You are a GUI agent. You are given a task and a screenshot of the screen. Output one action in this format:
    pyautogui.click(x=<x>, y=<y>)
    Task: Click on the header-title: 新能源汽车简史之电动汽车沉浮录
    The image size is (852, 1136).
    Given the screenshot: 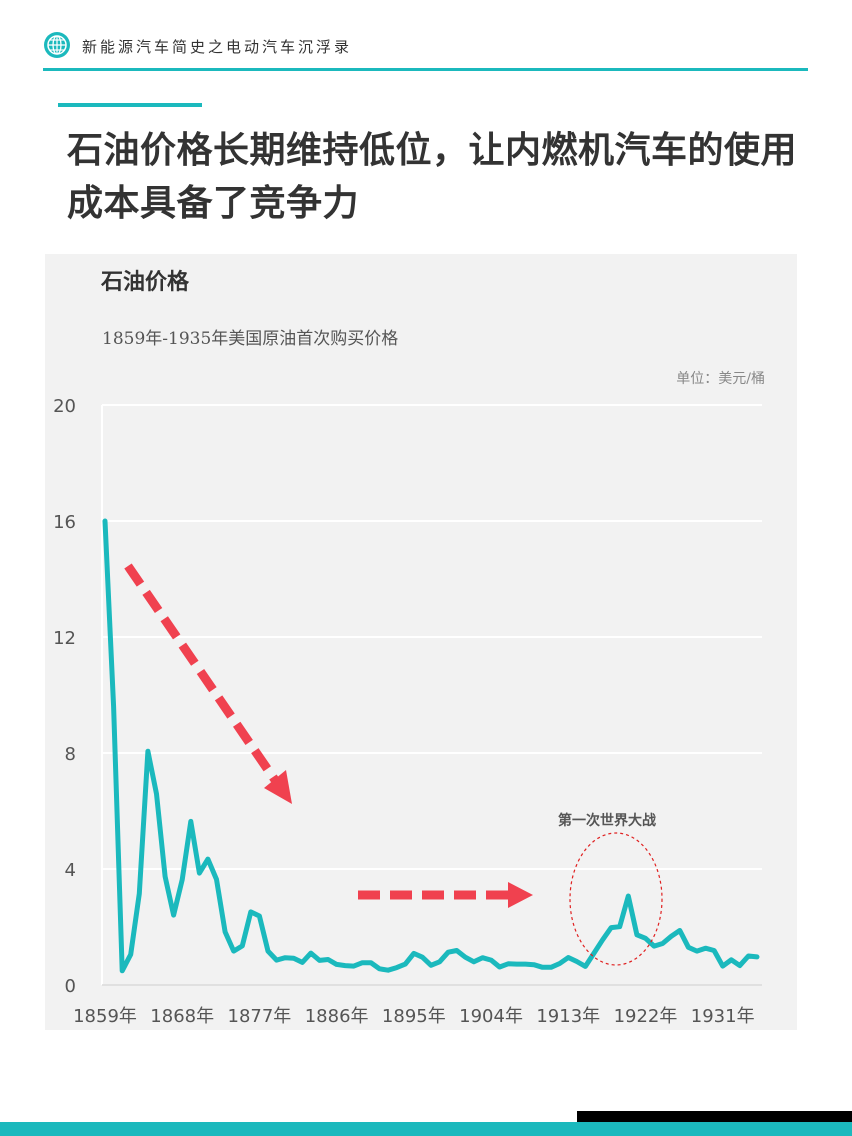 What is the action you would take?
    pyautogui.click(x=217, y=47)
    